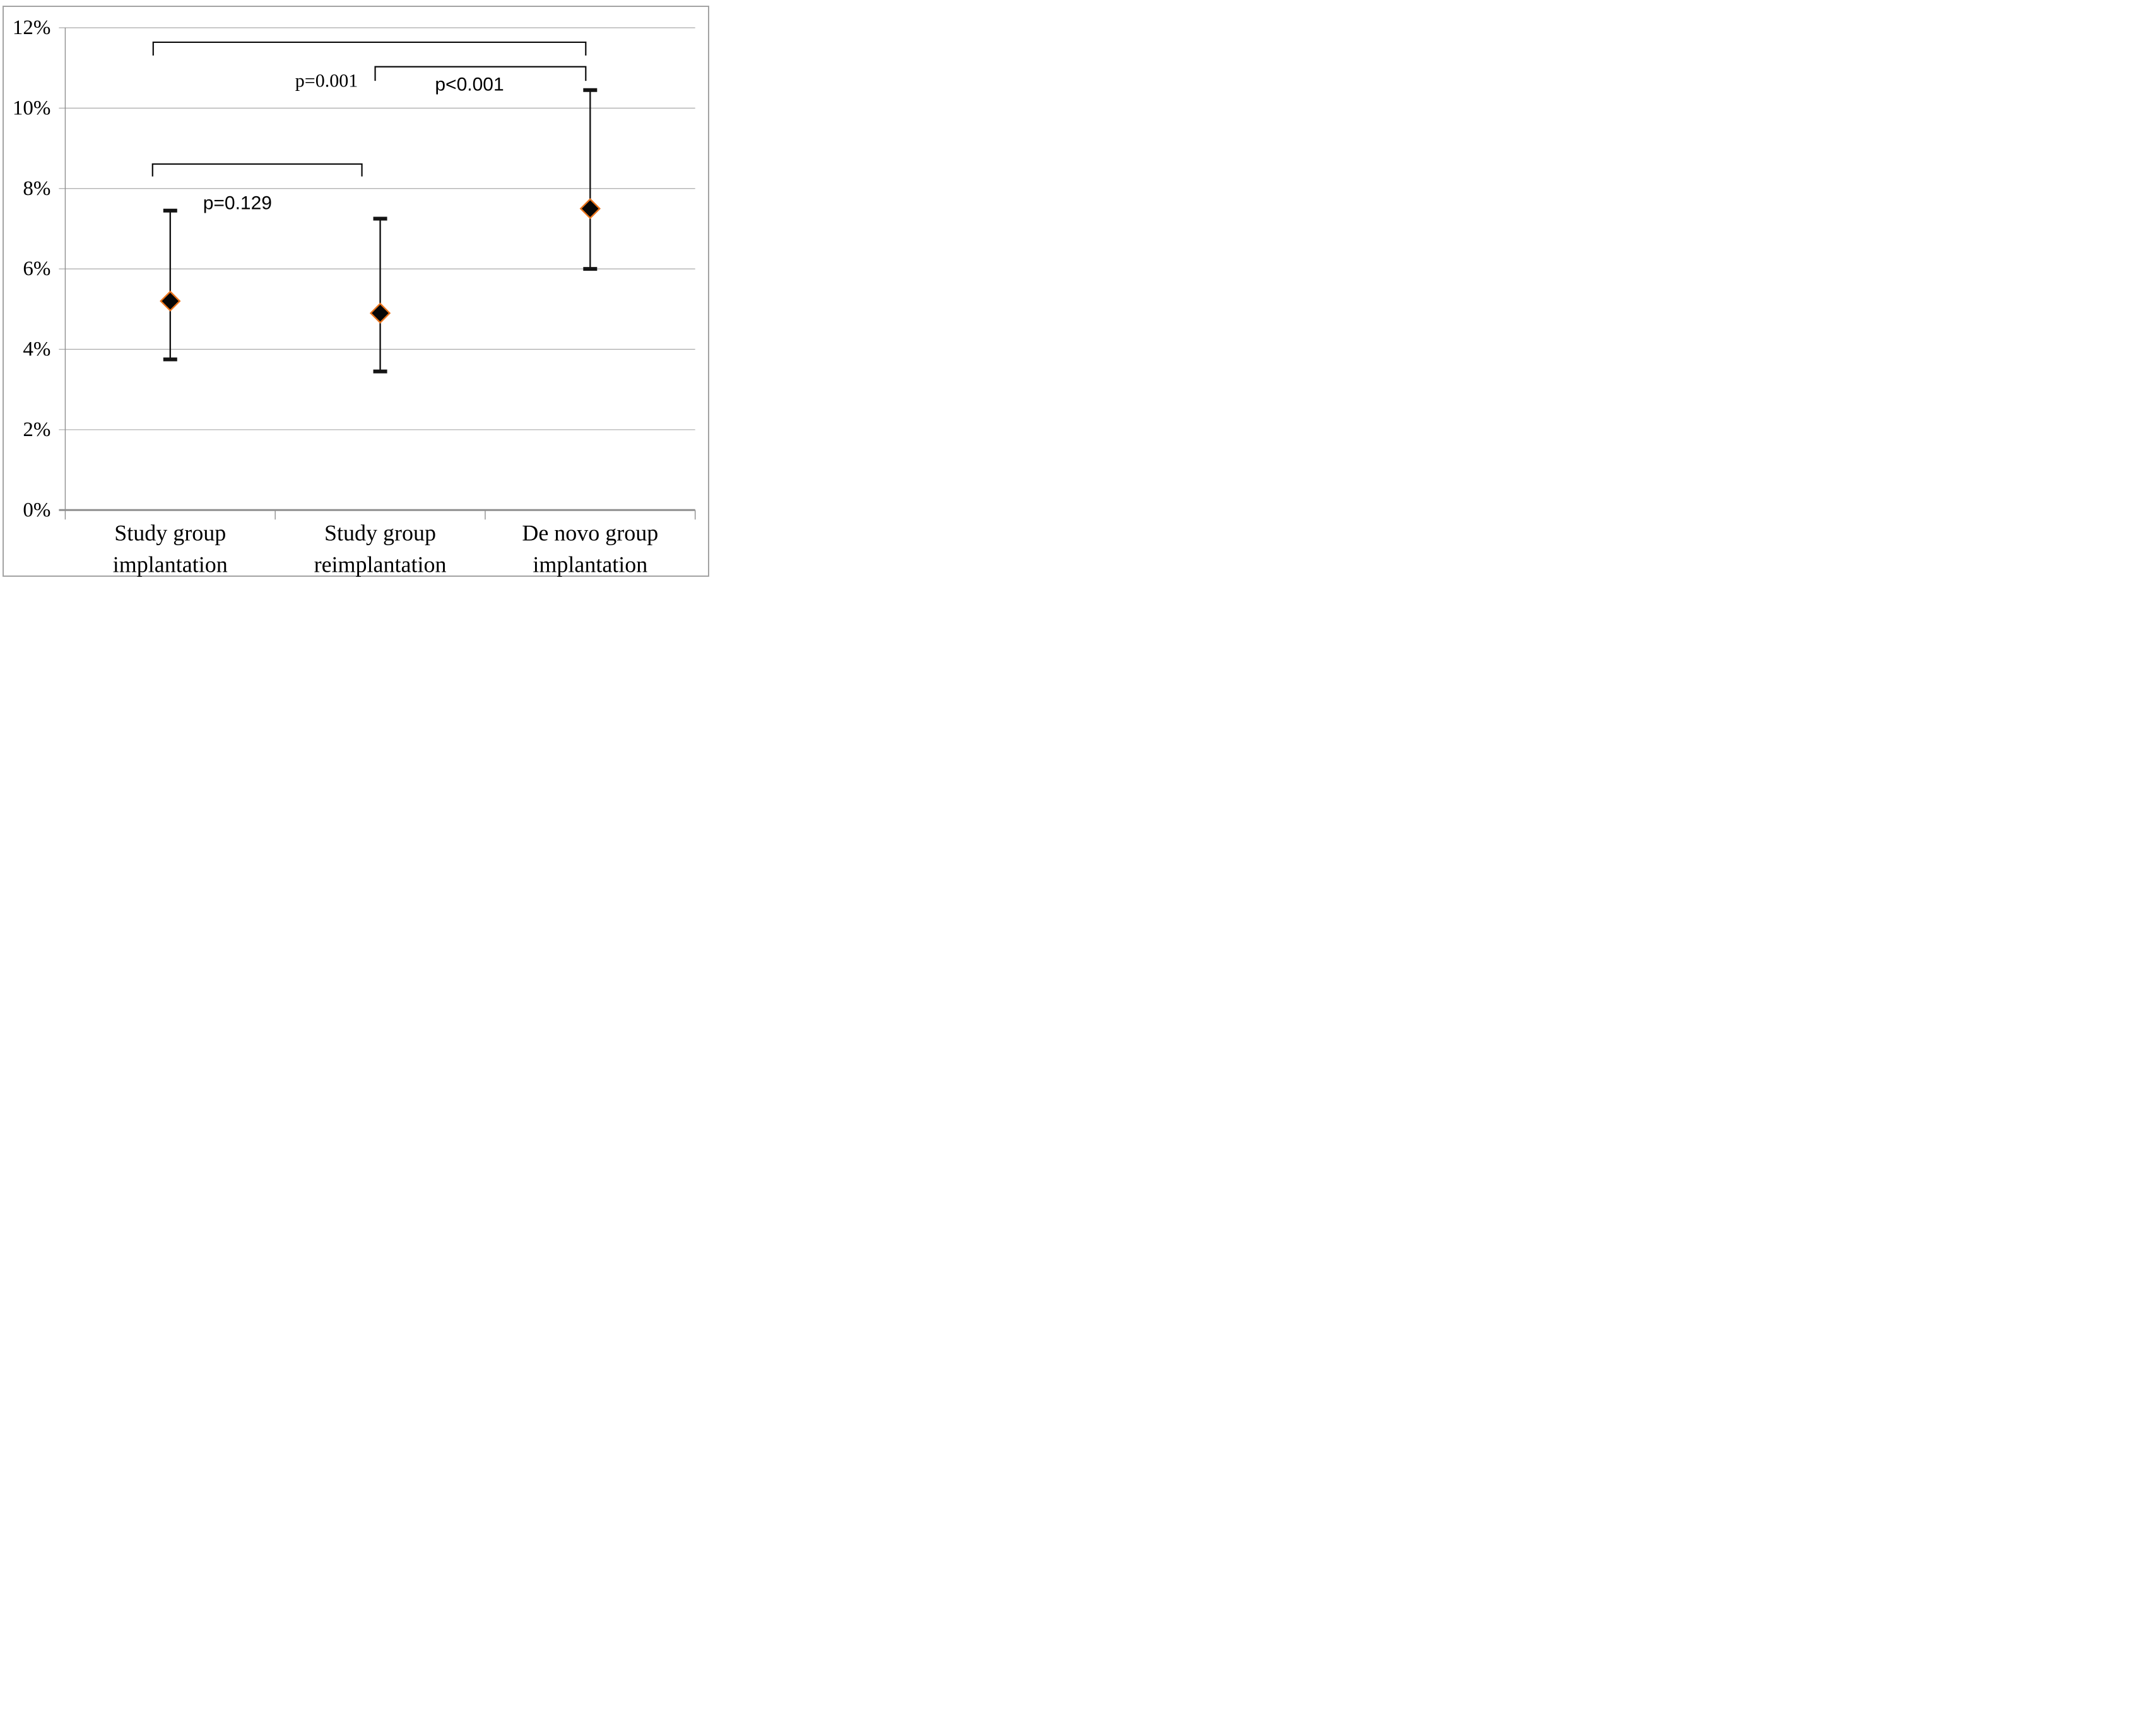  What do you see at coordinates (36, 268) in the screenshot?
I see `y-tick-label: 6%` at bounding box center [36, 268].